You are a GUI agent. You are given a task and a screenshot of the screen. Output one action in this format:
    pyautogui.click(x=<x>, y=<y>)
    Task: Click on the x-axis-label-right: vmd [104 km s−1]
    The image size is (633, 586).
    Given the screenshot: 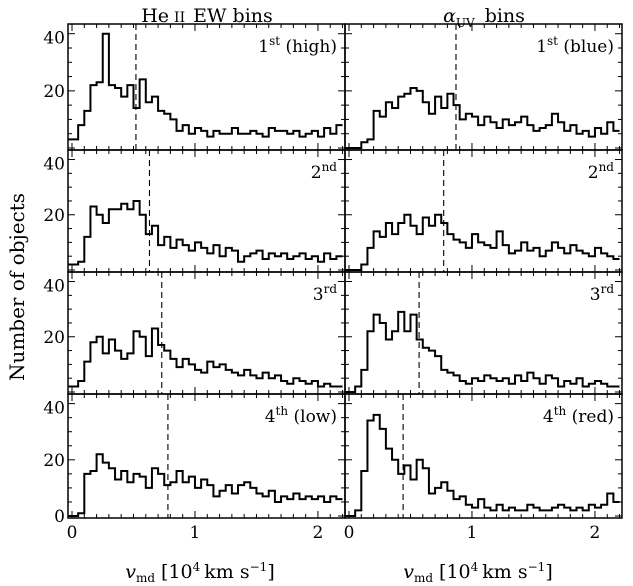 What is the action you would take?
    pyautogui.click(x=477, y=572)
    